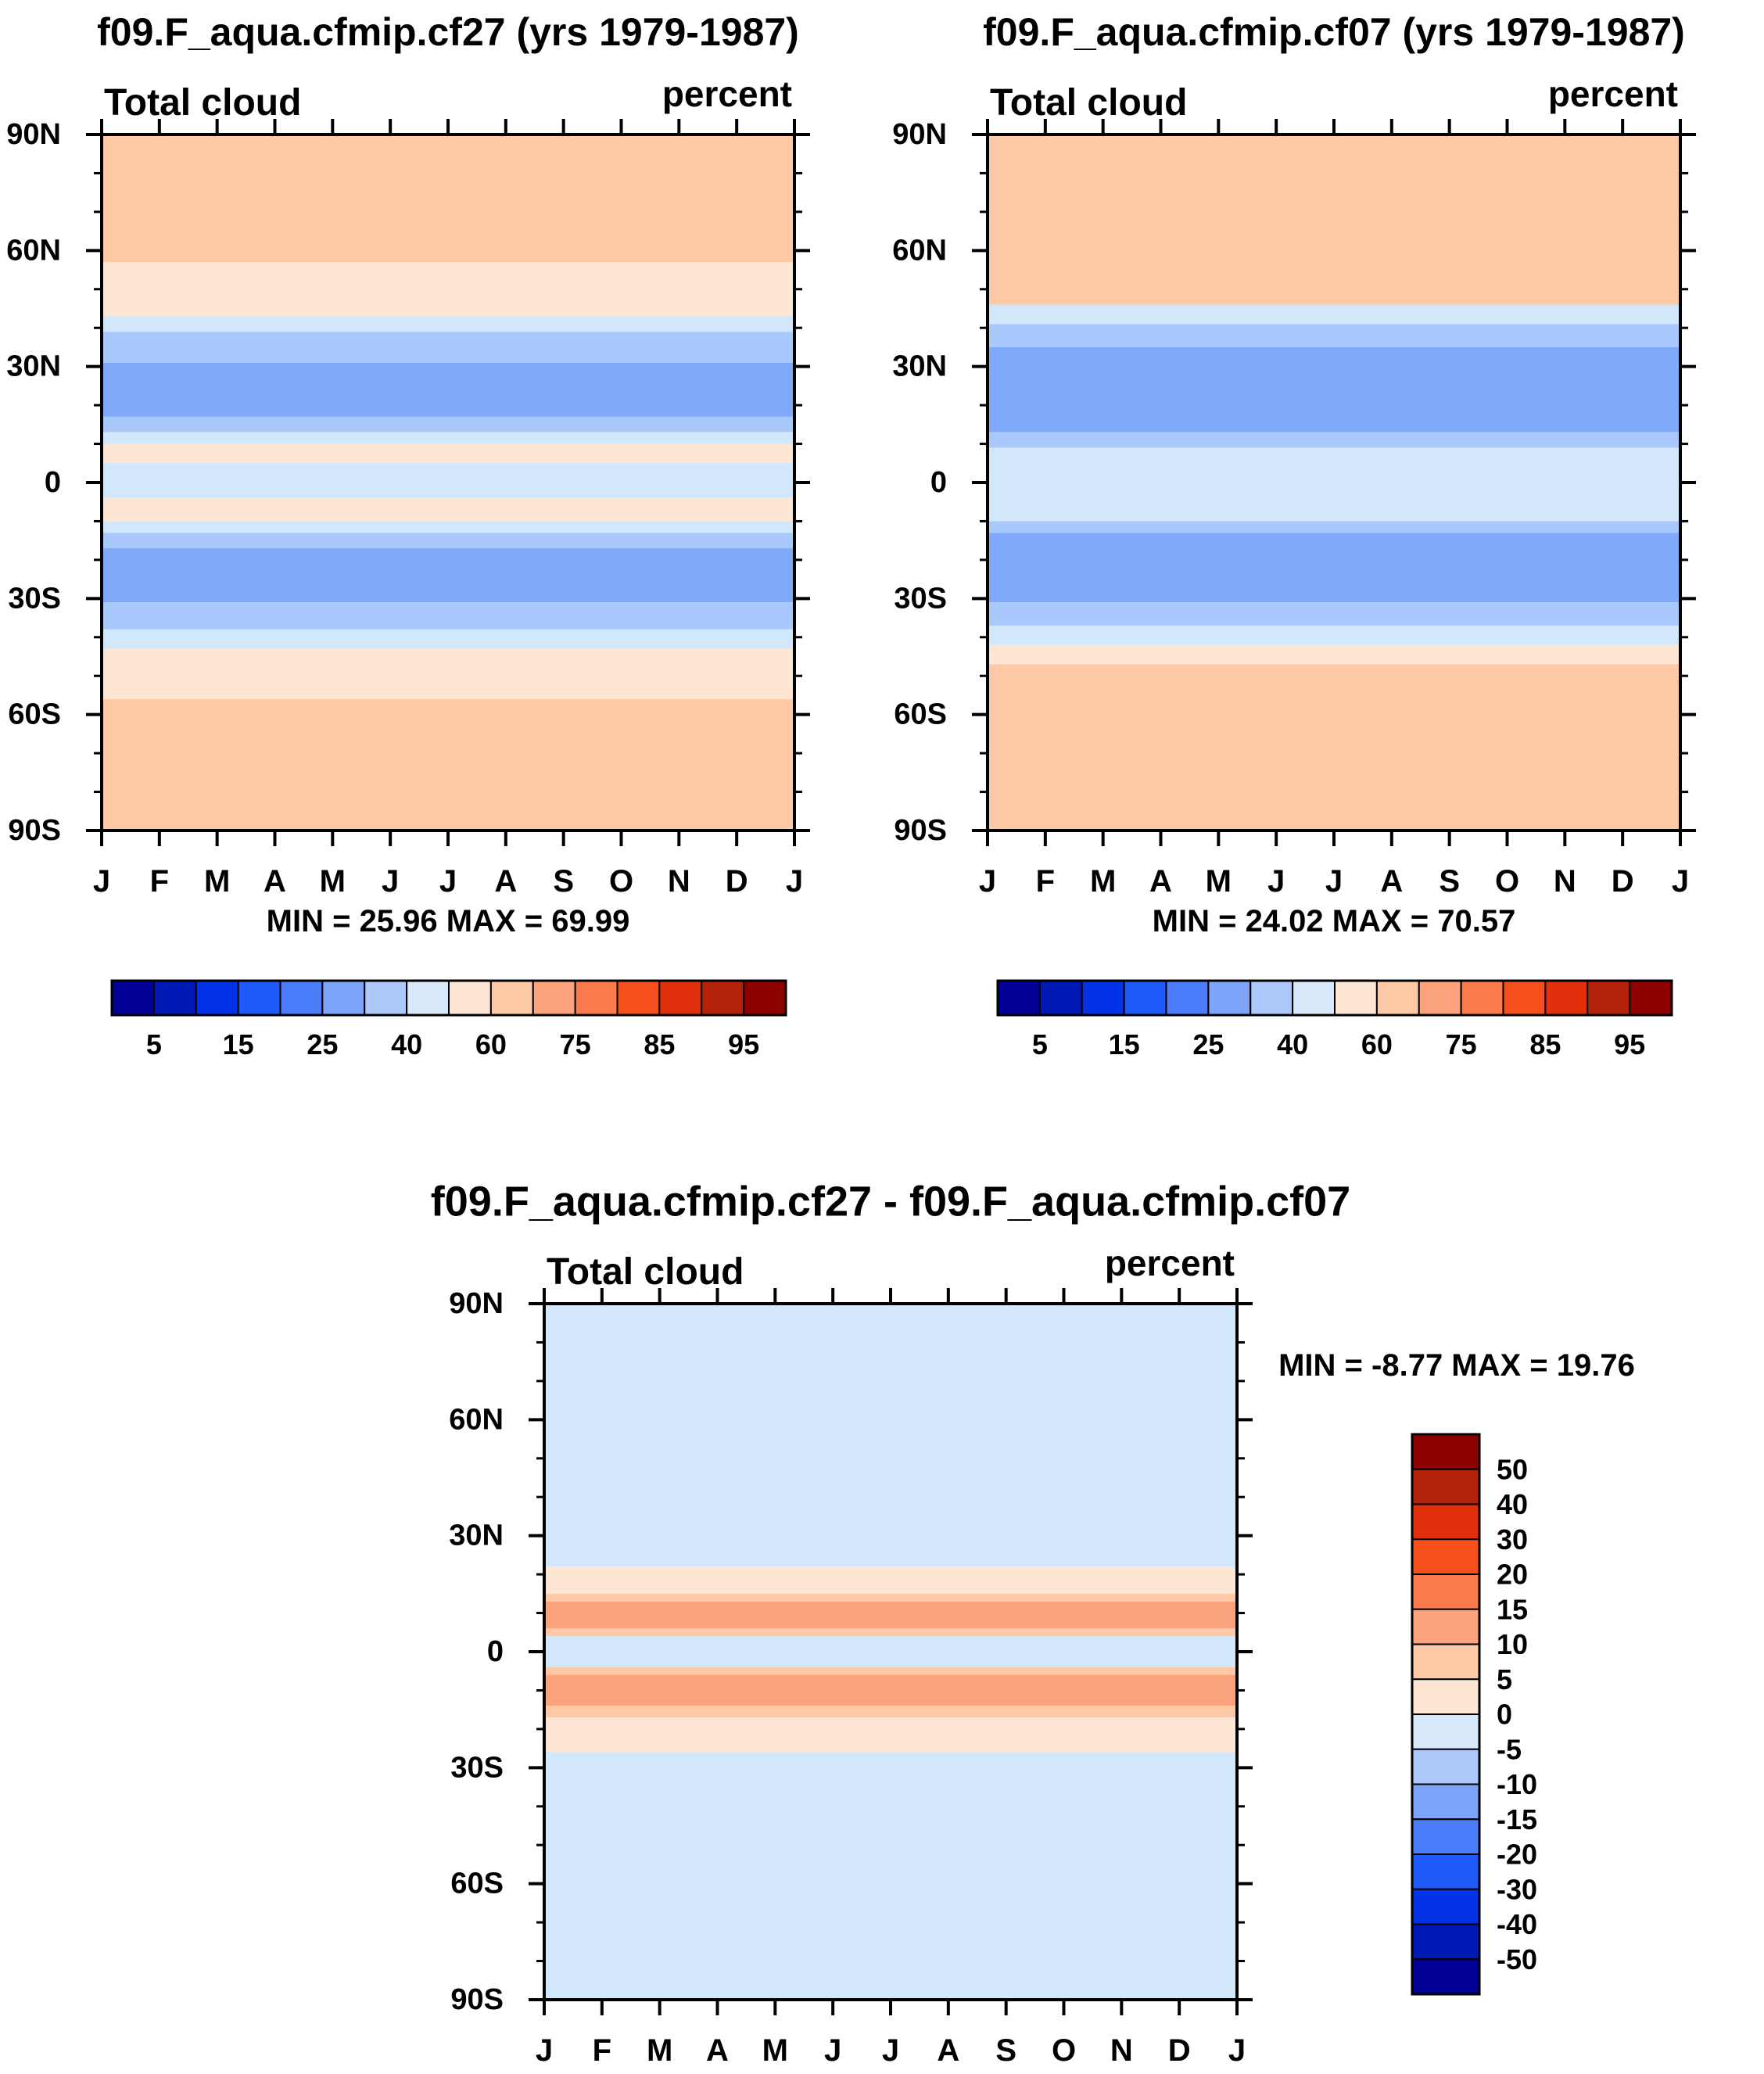 This screenshot has height=2074, width=1764. Describe the element at coordinates (1449, 882) in the screenshot. I see `x-tick-label: S` at that location.